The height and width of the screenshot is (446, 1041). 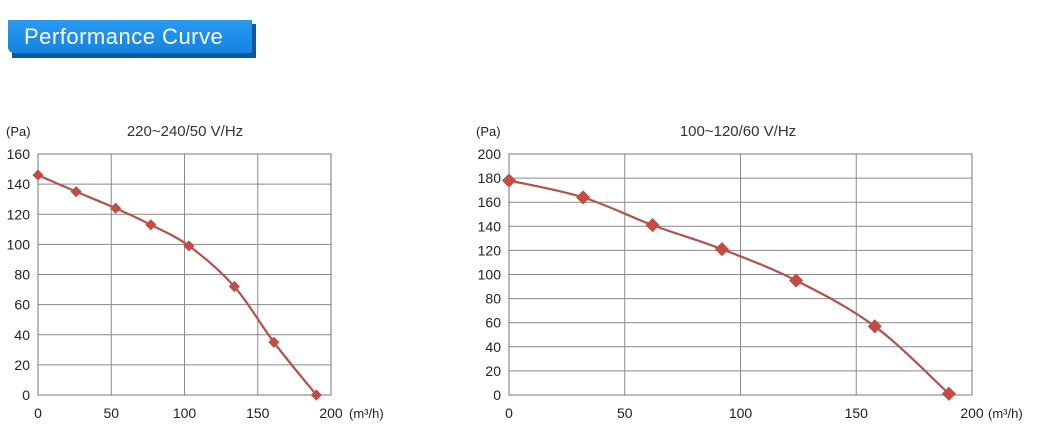 What do you see at coordinates (185, 131) in the screenshot?
I see `chart-title: 220~240/50 V/Hz` at bounding box center [185, 131].